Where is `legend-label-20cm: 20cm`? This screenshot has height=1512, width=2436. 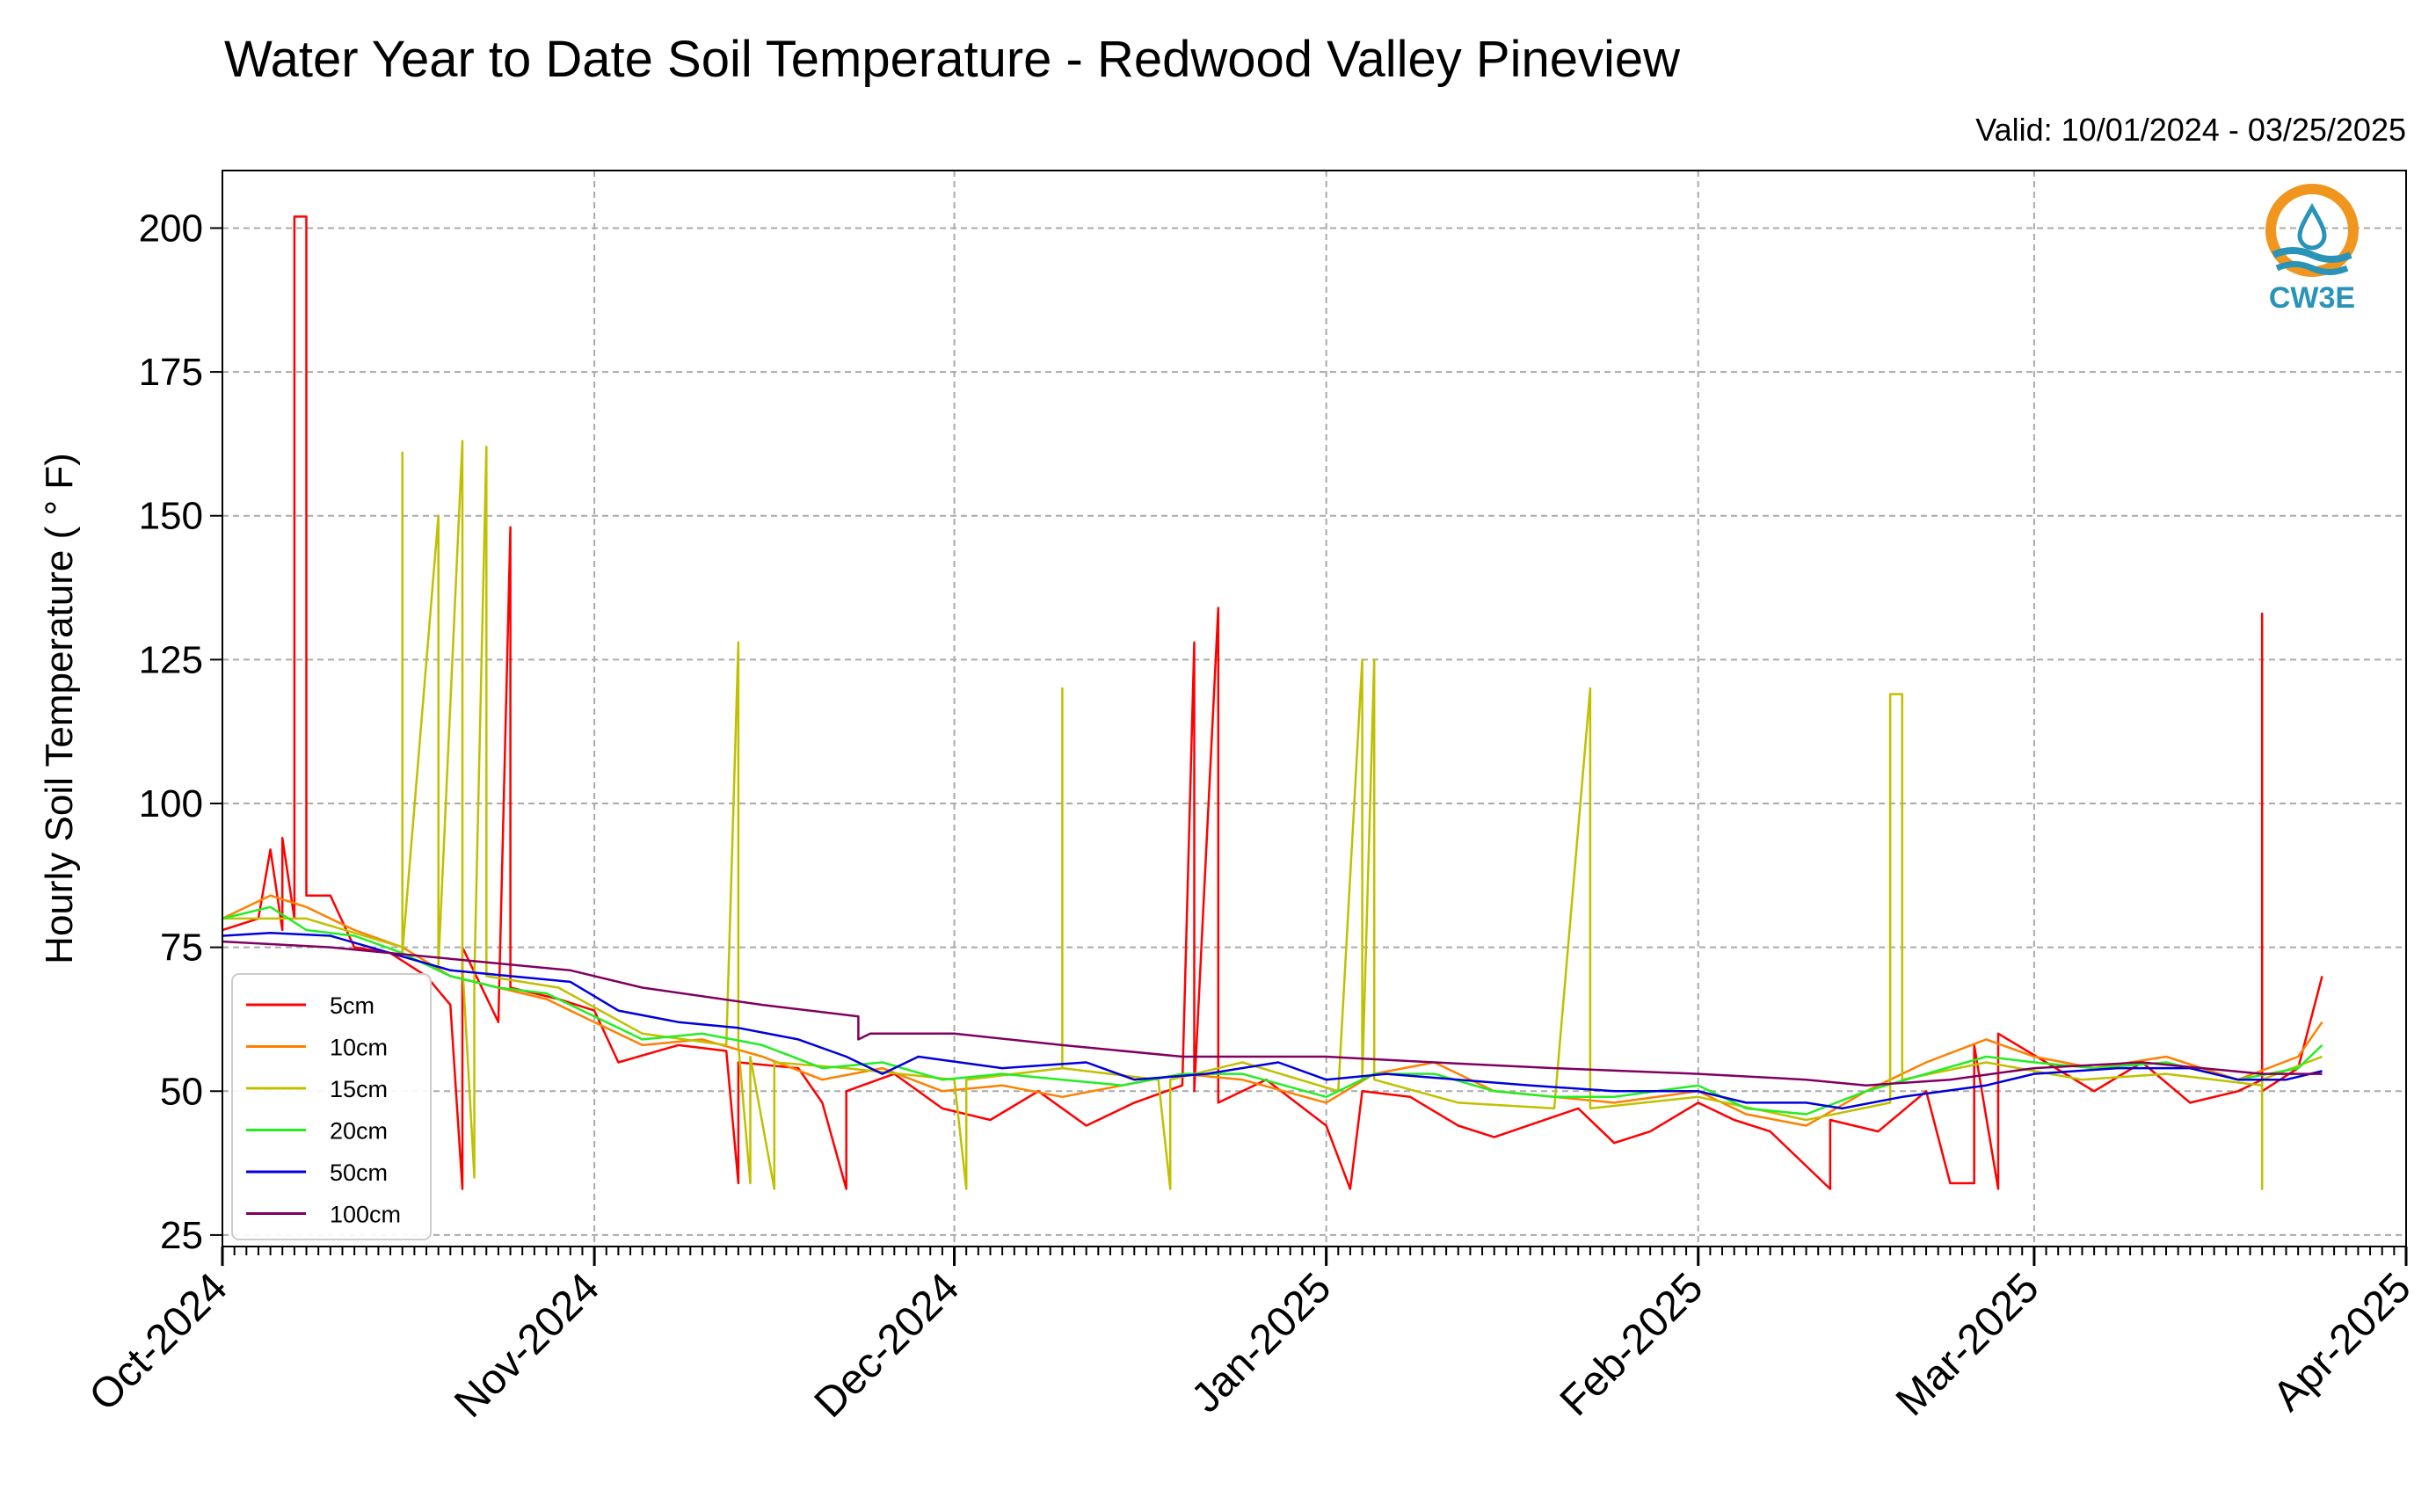
legend-label-20cm: 20cm is located at coordinates (359, 1132).